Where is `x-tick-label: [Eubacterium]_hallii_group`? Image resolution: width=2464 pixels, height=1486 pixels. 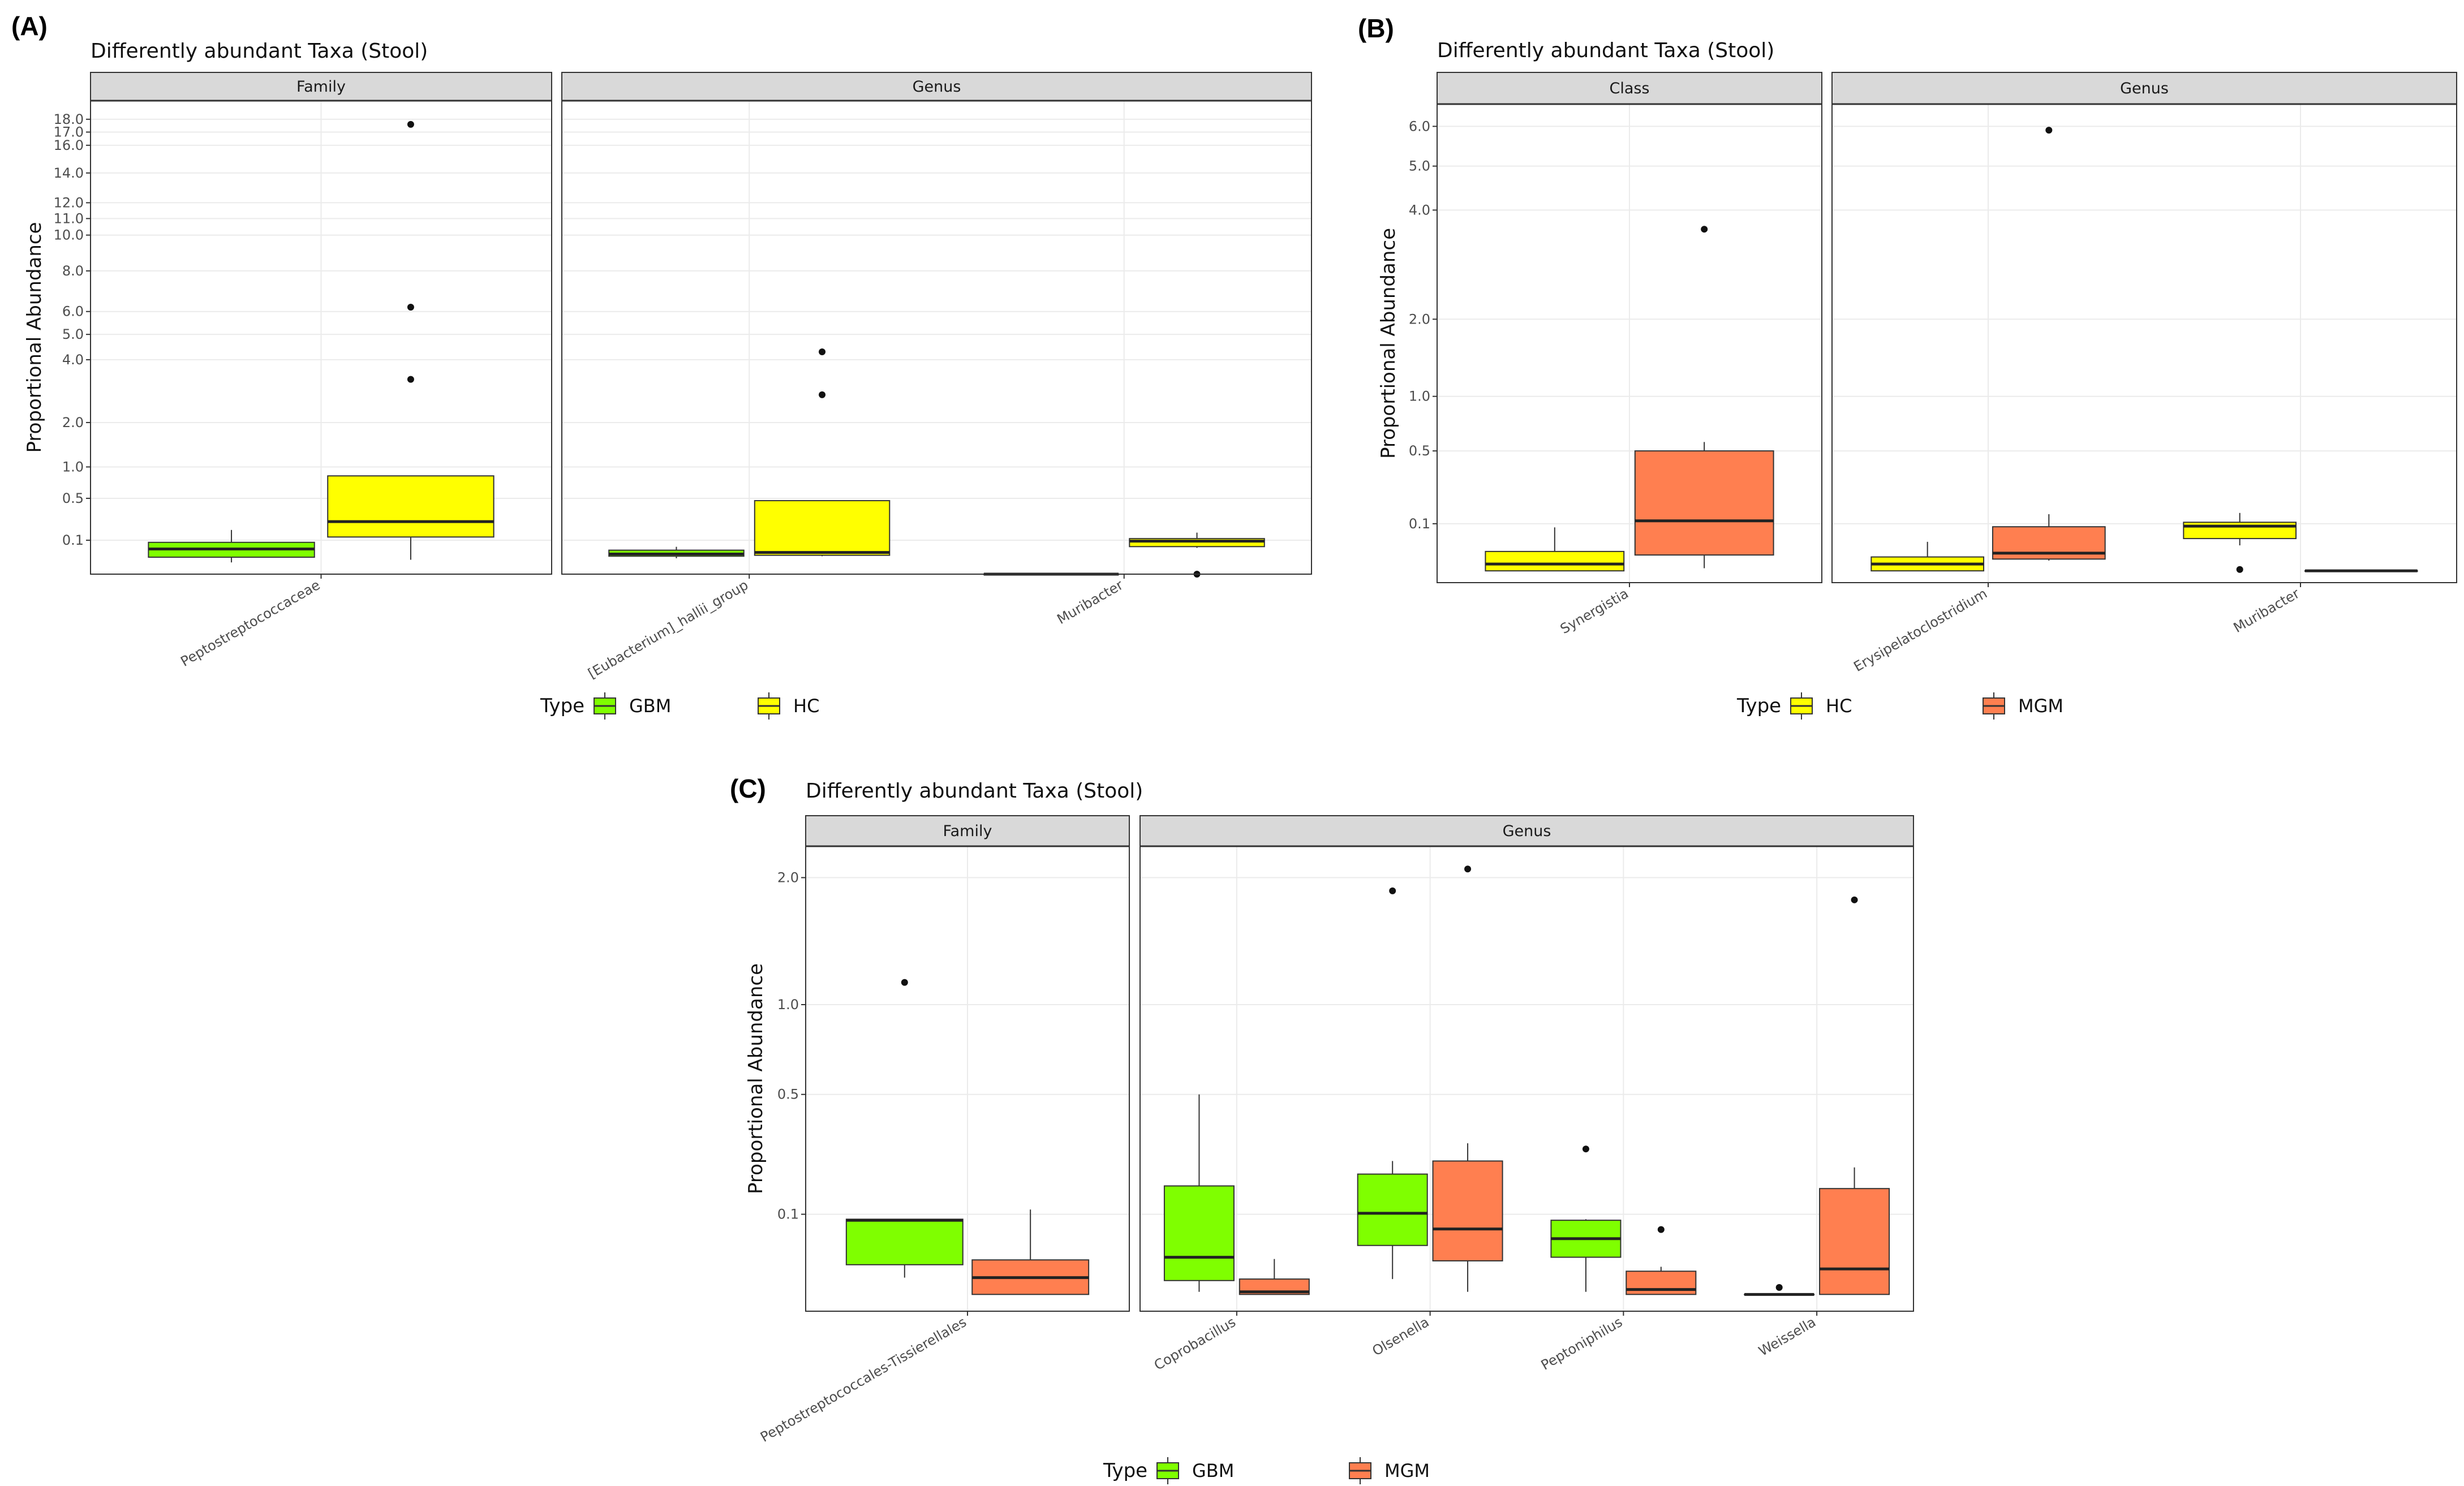
x-tick-label: [Eubacterium]_hallii_group is located at coordinates (669, 629).